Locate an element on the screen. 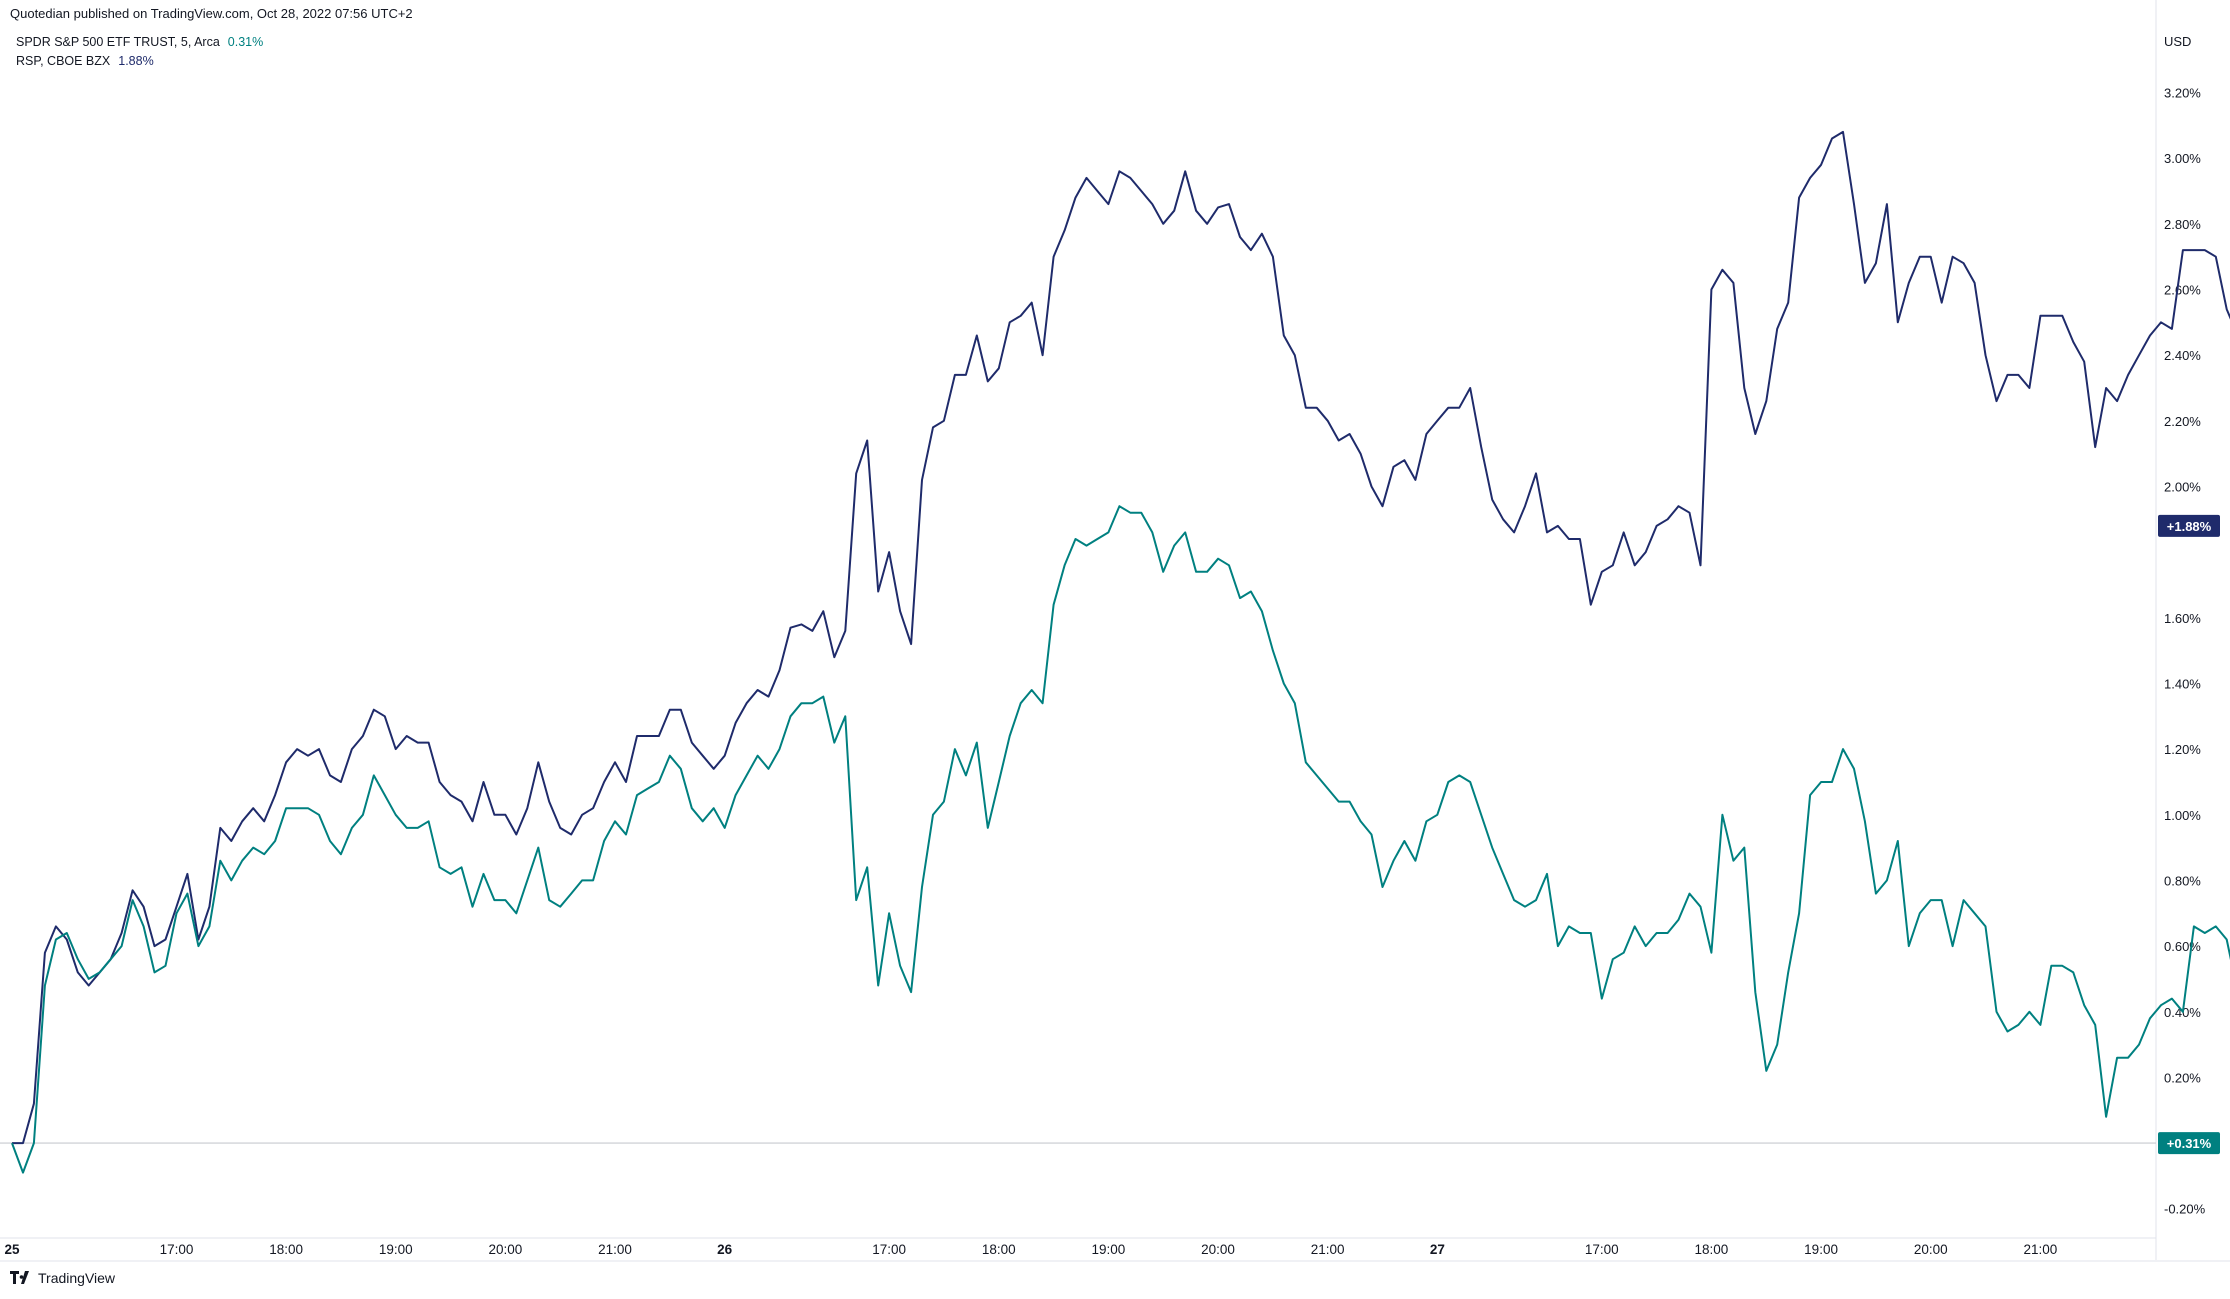  y-tick-label: 0.60% is located at coordinates (2182, 946).